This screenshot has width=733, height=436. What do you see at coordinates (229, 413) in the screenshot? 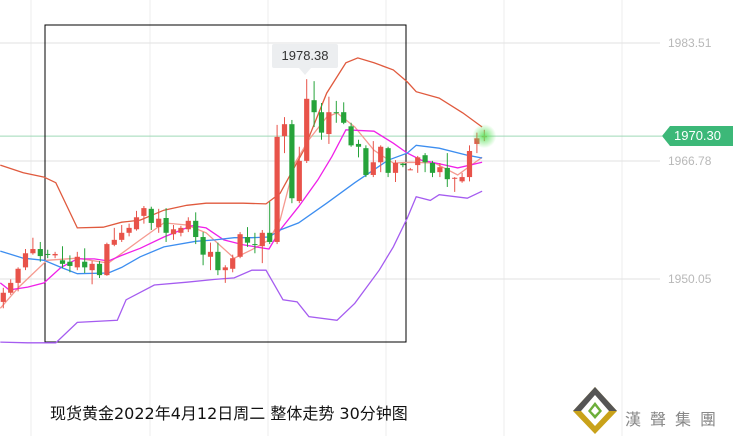
I see `chart-caption: 现货黄金2022年4月12日周二 整体走势 30分钟图` at bounding box center [229, 413].